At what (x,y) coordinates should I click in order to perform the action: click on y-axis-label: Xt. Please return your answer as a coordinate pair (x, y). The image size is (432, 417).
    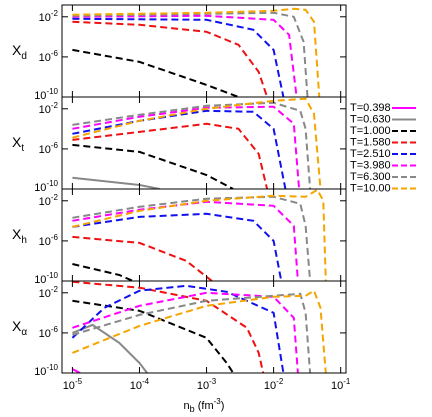
    Looking at the image, I should click on (18, 144).